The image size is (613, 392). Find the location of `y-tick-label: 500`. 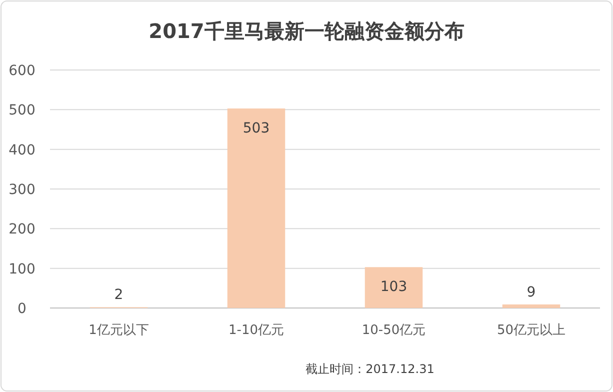

y-tick-label: 500 is located at coordinates (22, 110).